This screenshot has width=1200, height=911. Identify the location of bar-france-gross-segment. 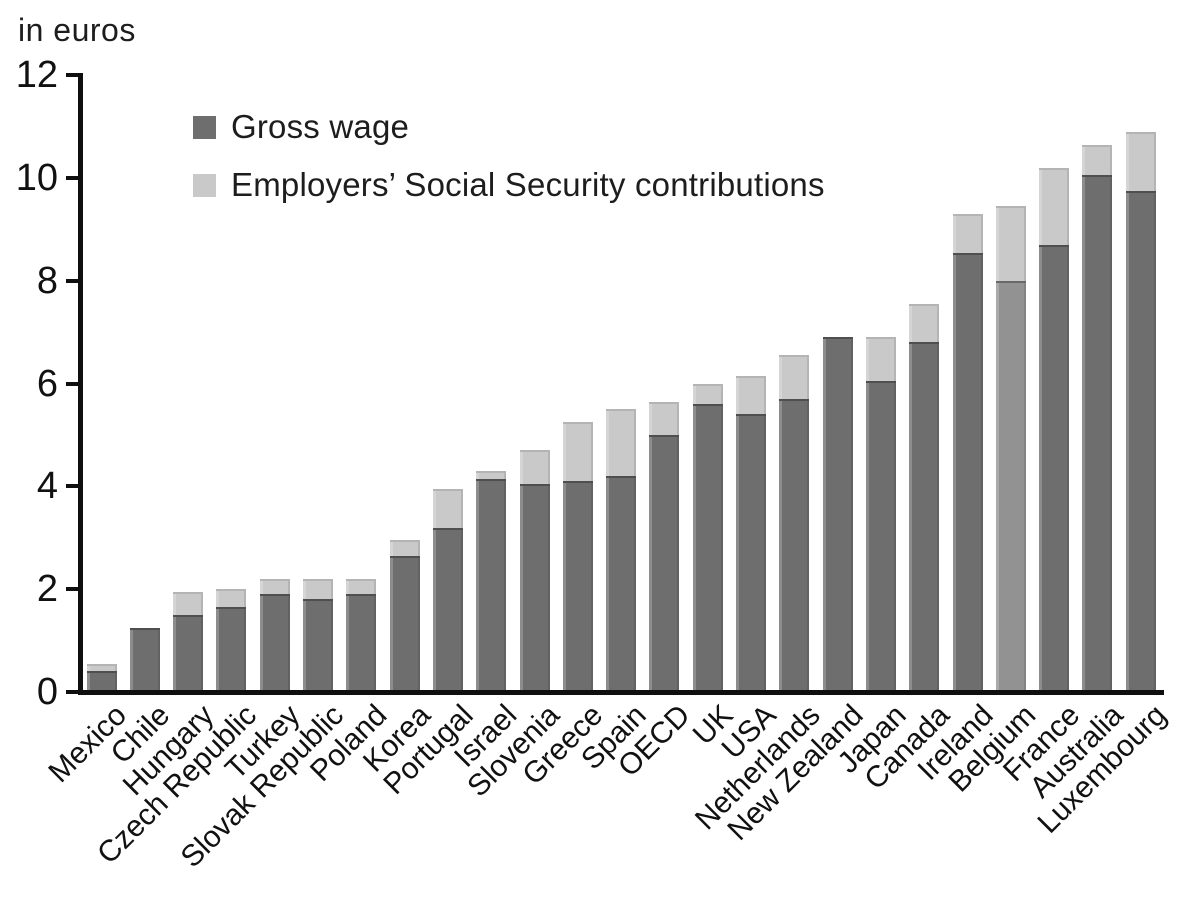
(1054, 468).